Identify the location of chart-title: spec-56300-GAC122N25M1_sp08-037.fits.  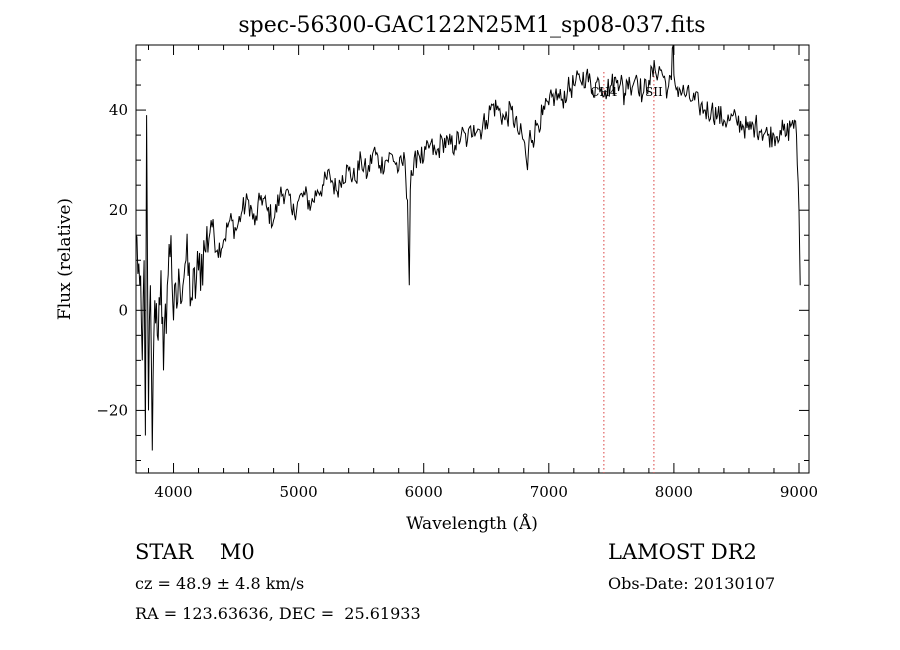
(471, 25).